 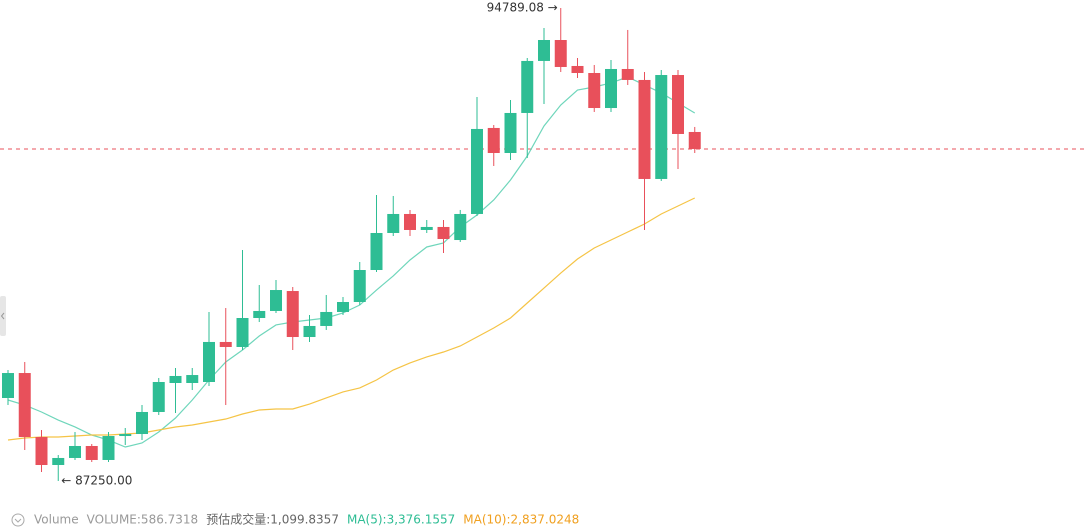 What do you see at coordinates (272, 519) in the screenshot?
I see `footer-item: 预估成交量:1,099.8357` at bounding box center [272, 519].